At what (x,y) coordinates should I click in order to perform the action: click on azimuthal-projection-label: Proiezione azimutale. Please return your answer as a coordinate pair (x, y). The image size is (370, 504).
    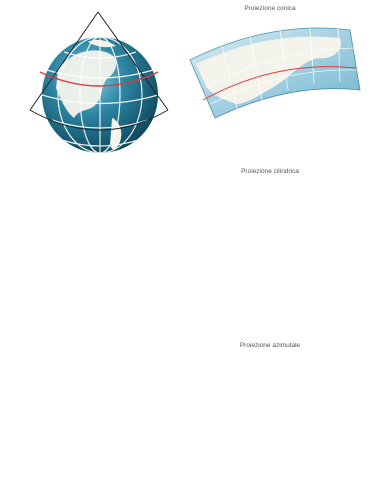
    Looking at the image, I should click on (270, 345).